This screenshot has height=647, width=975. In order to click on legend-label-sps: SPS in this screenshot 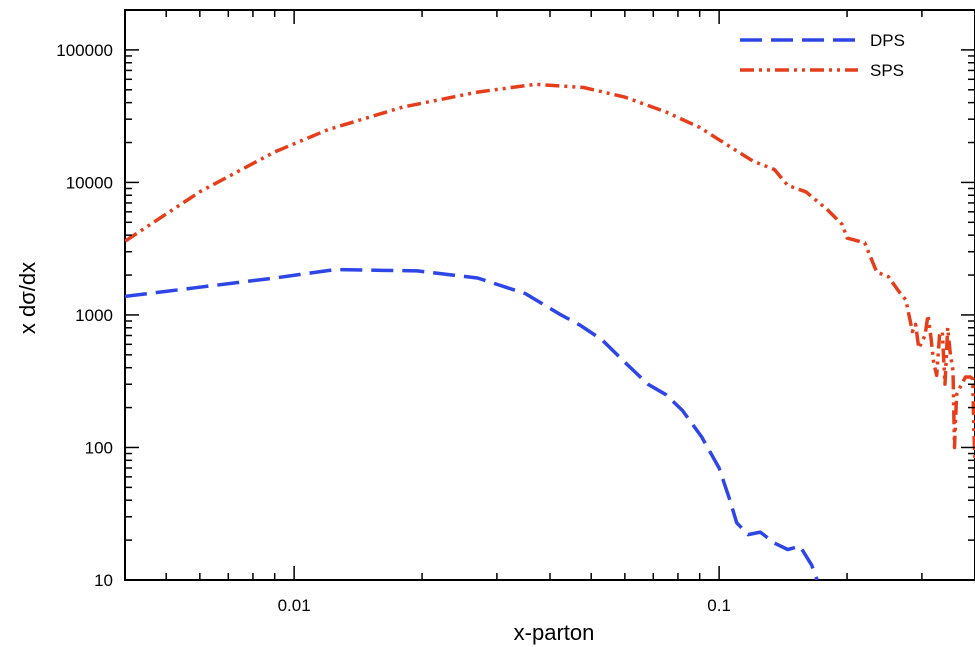, I will do `click(887, 70)`.